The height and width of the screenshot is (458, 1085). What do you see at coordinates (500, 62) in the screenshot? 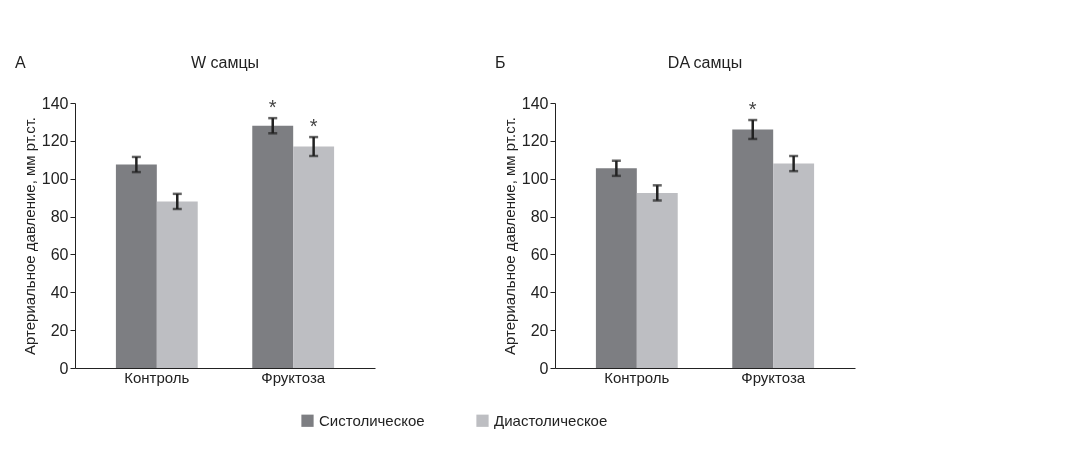
I see `text: Б` at bounding box center [500, 62].